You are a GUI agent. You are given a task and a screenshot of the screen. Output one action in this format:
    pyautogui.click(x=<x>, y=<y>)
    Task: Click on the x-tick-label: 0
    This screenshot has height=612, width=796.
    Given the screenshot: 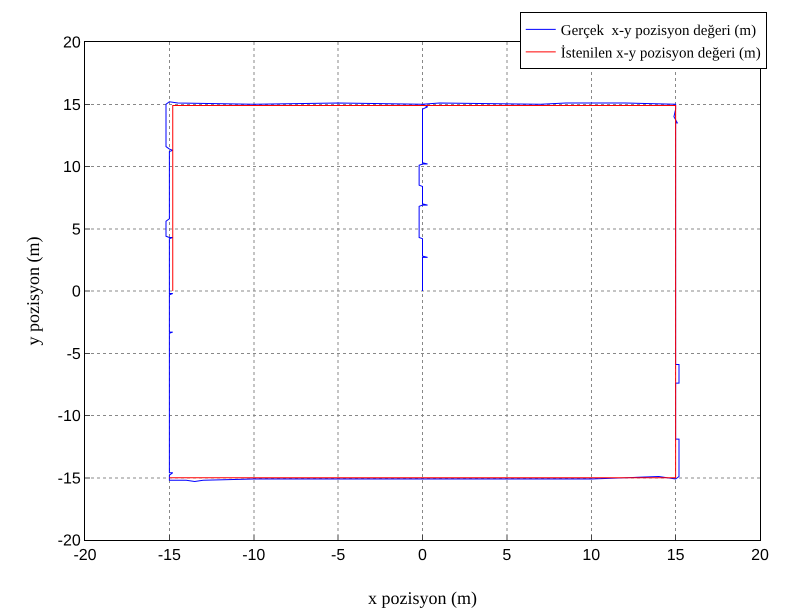 What is the action you would take?
    pyautogui.click(x=423, y=555)
    